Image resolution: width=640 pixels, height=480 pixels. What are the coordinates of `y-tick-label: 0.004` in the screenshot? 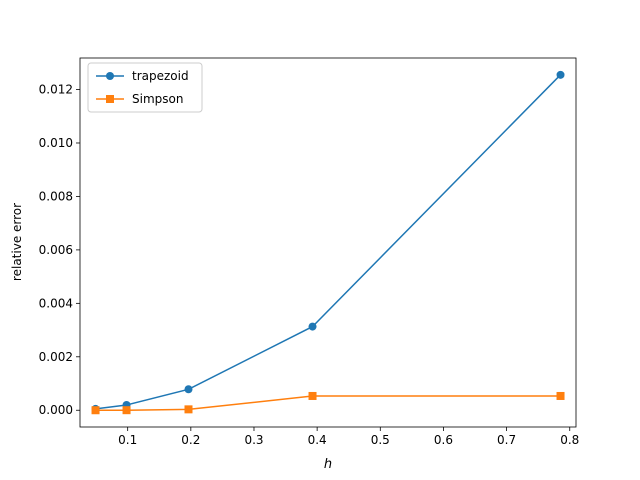 It's located at (56, 303).